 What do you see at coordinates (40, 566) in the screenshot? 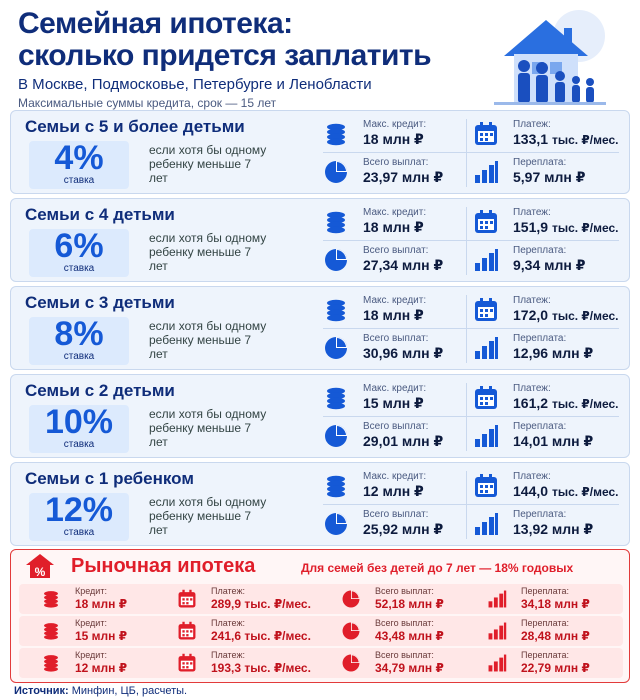
I see `percent-house-icon: %` at bounding box center [40, 566].